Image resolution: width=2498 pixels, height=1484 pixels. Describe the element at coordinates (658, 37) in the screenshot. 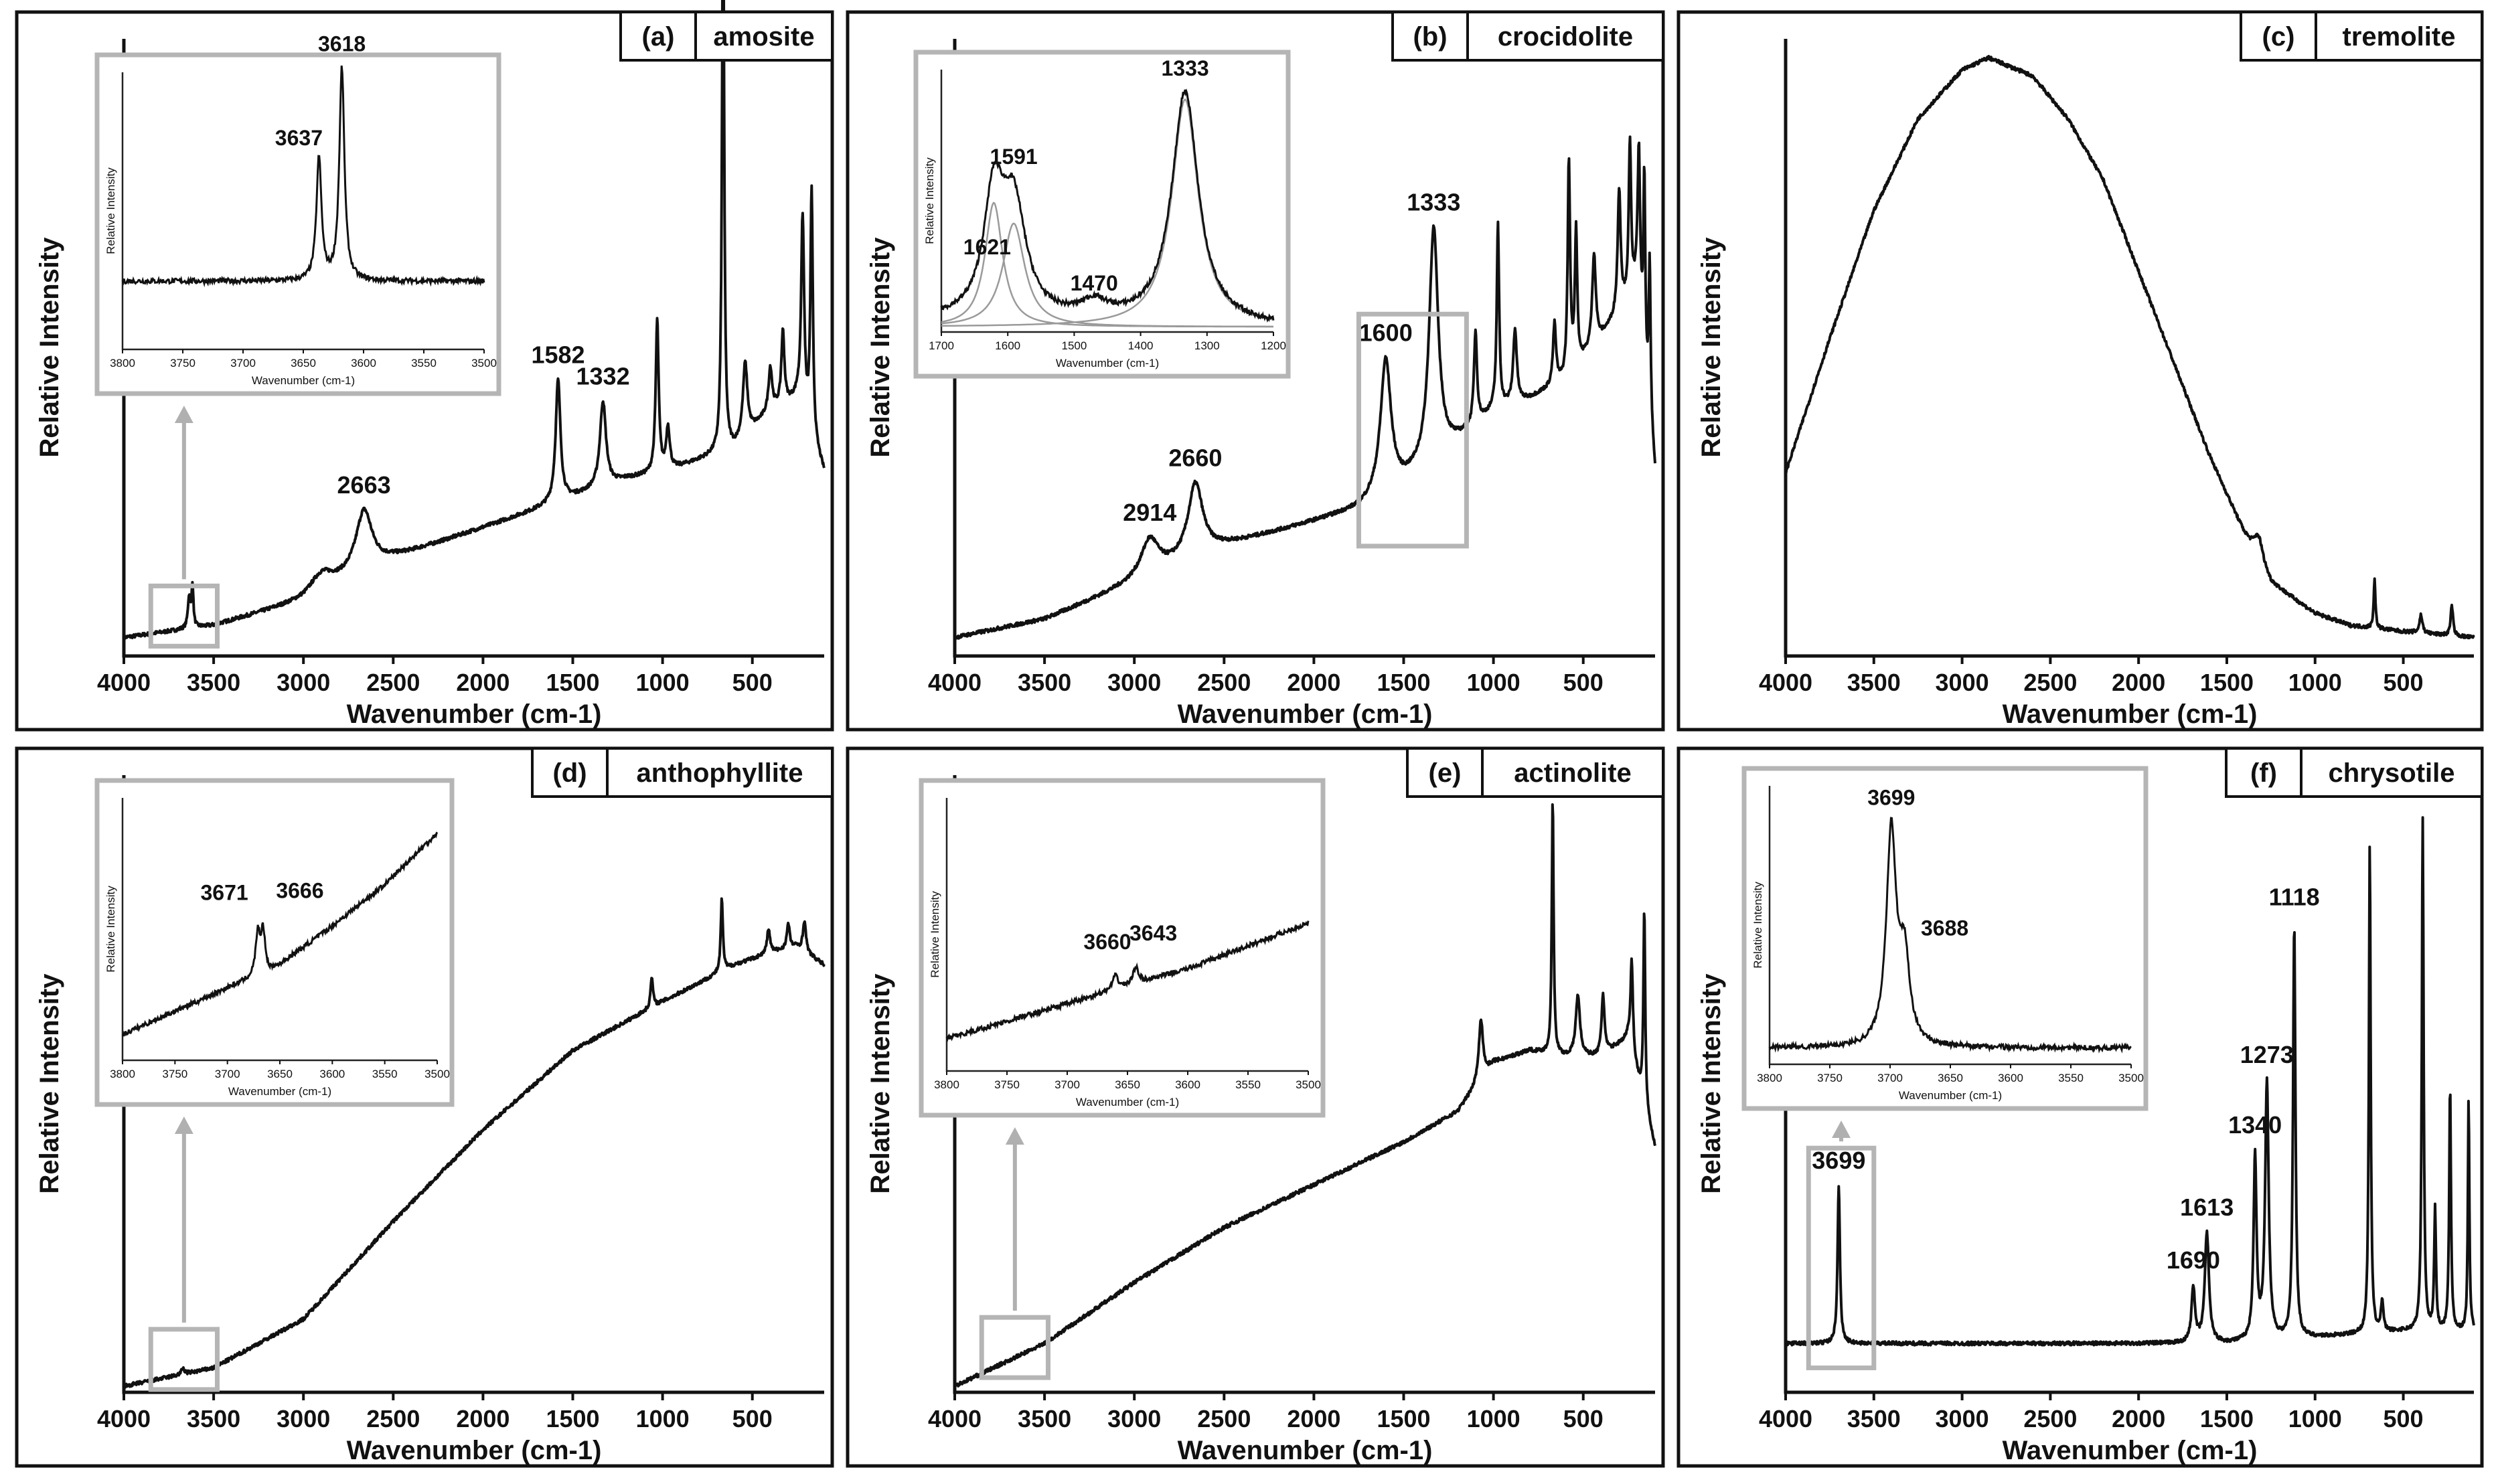

I see `panel-label: (a)` at that location.